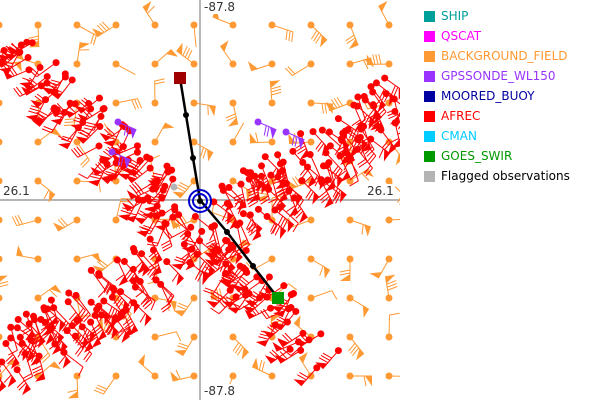 This screenshot has height=400, width=600. What do you see at coordinates (497, 176) in the screenshot?
I see `legend-item-flagged: Flagged observations` at bounding box center [497, 176].